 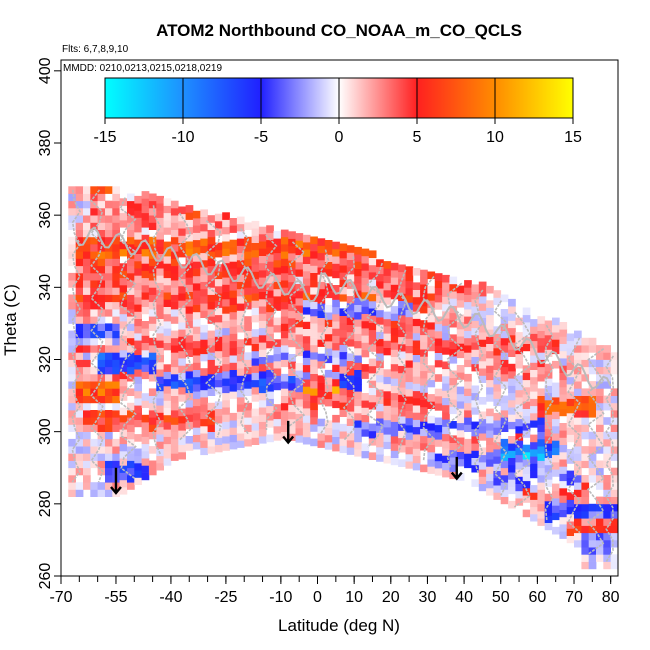 What do you see at coordinates (317, 597) in the screenshot?
I see `x-tick-label: 0` at bounding box center [317, 597].